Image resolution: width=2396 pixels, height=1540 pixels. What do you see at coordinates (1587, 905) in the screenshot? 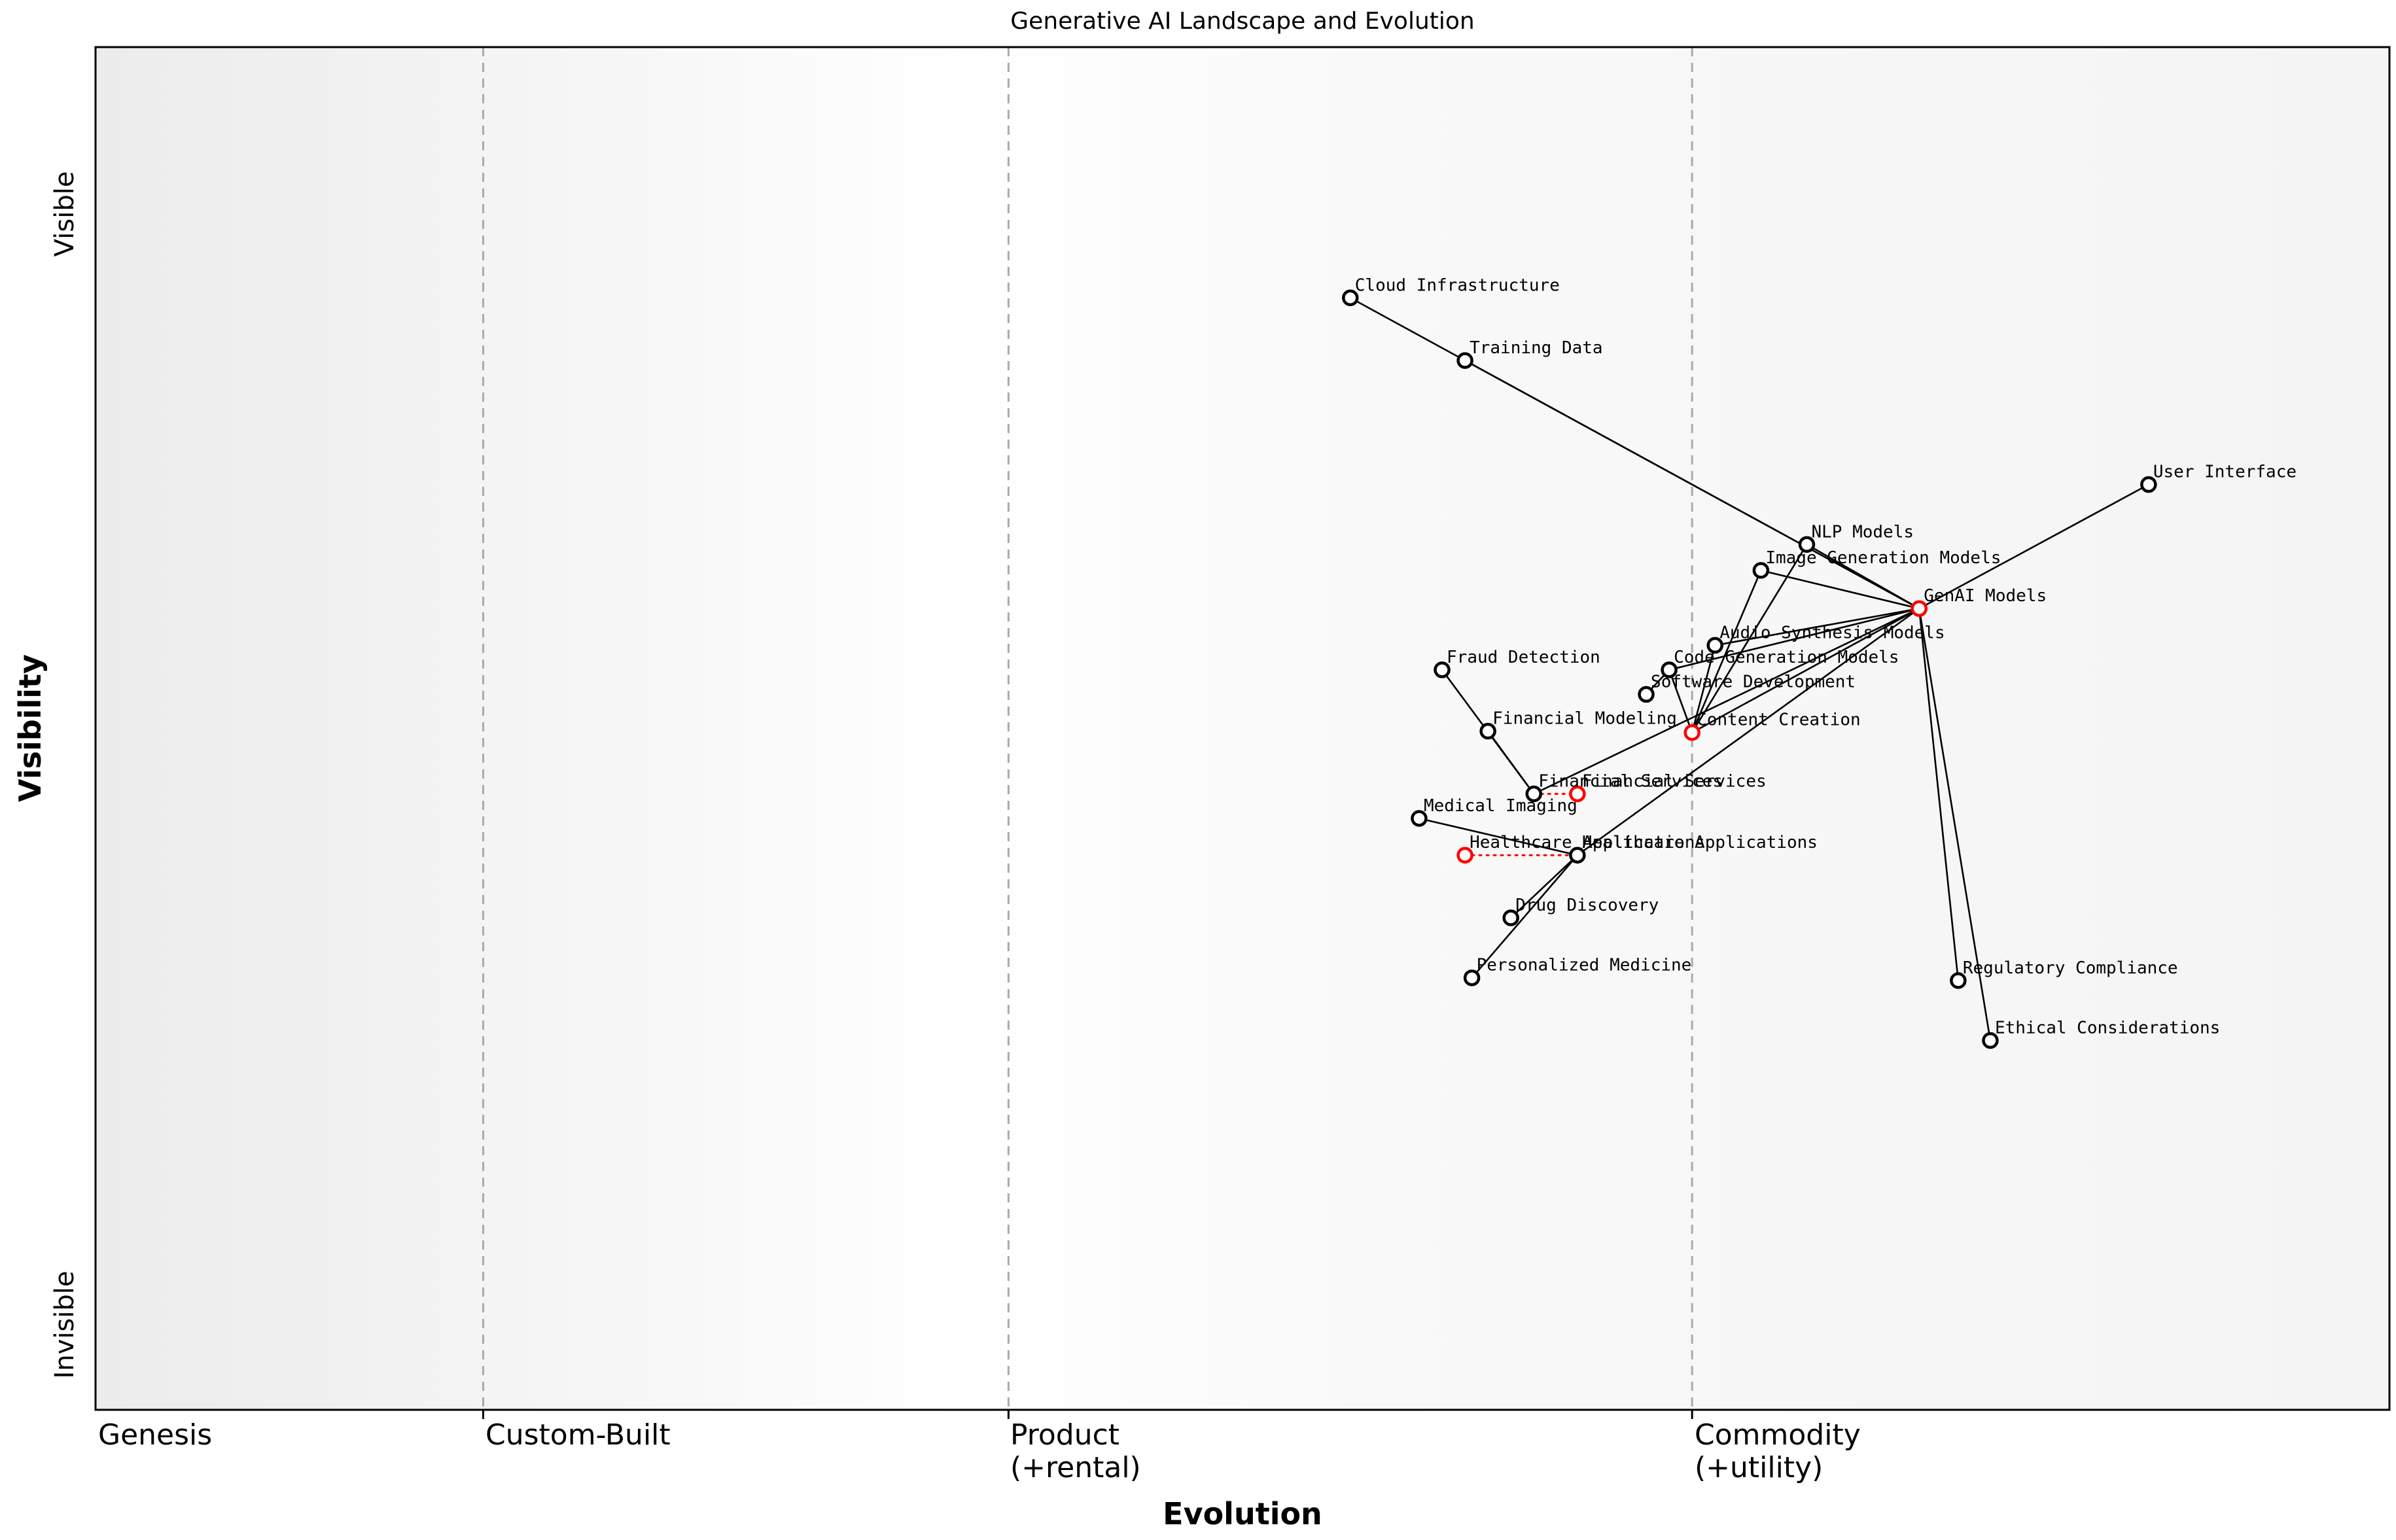
I see `node-label-drug-discovery: Drug Discovery` at bounding box center [1587, 905].